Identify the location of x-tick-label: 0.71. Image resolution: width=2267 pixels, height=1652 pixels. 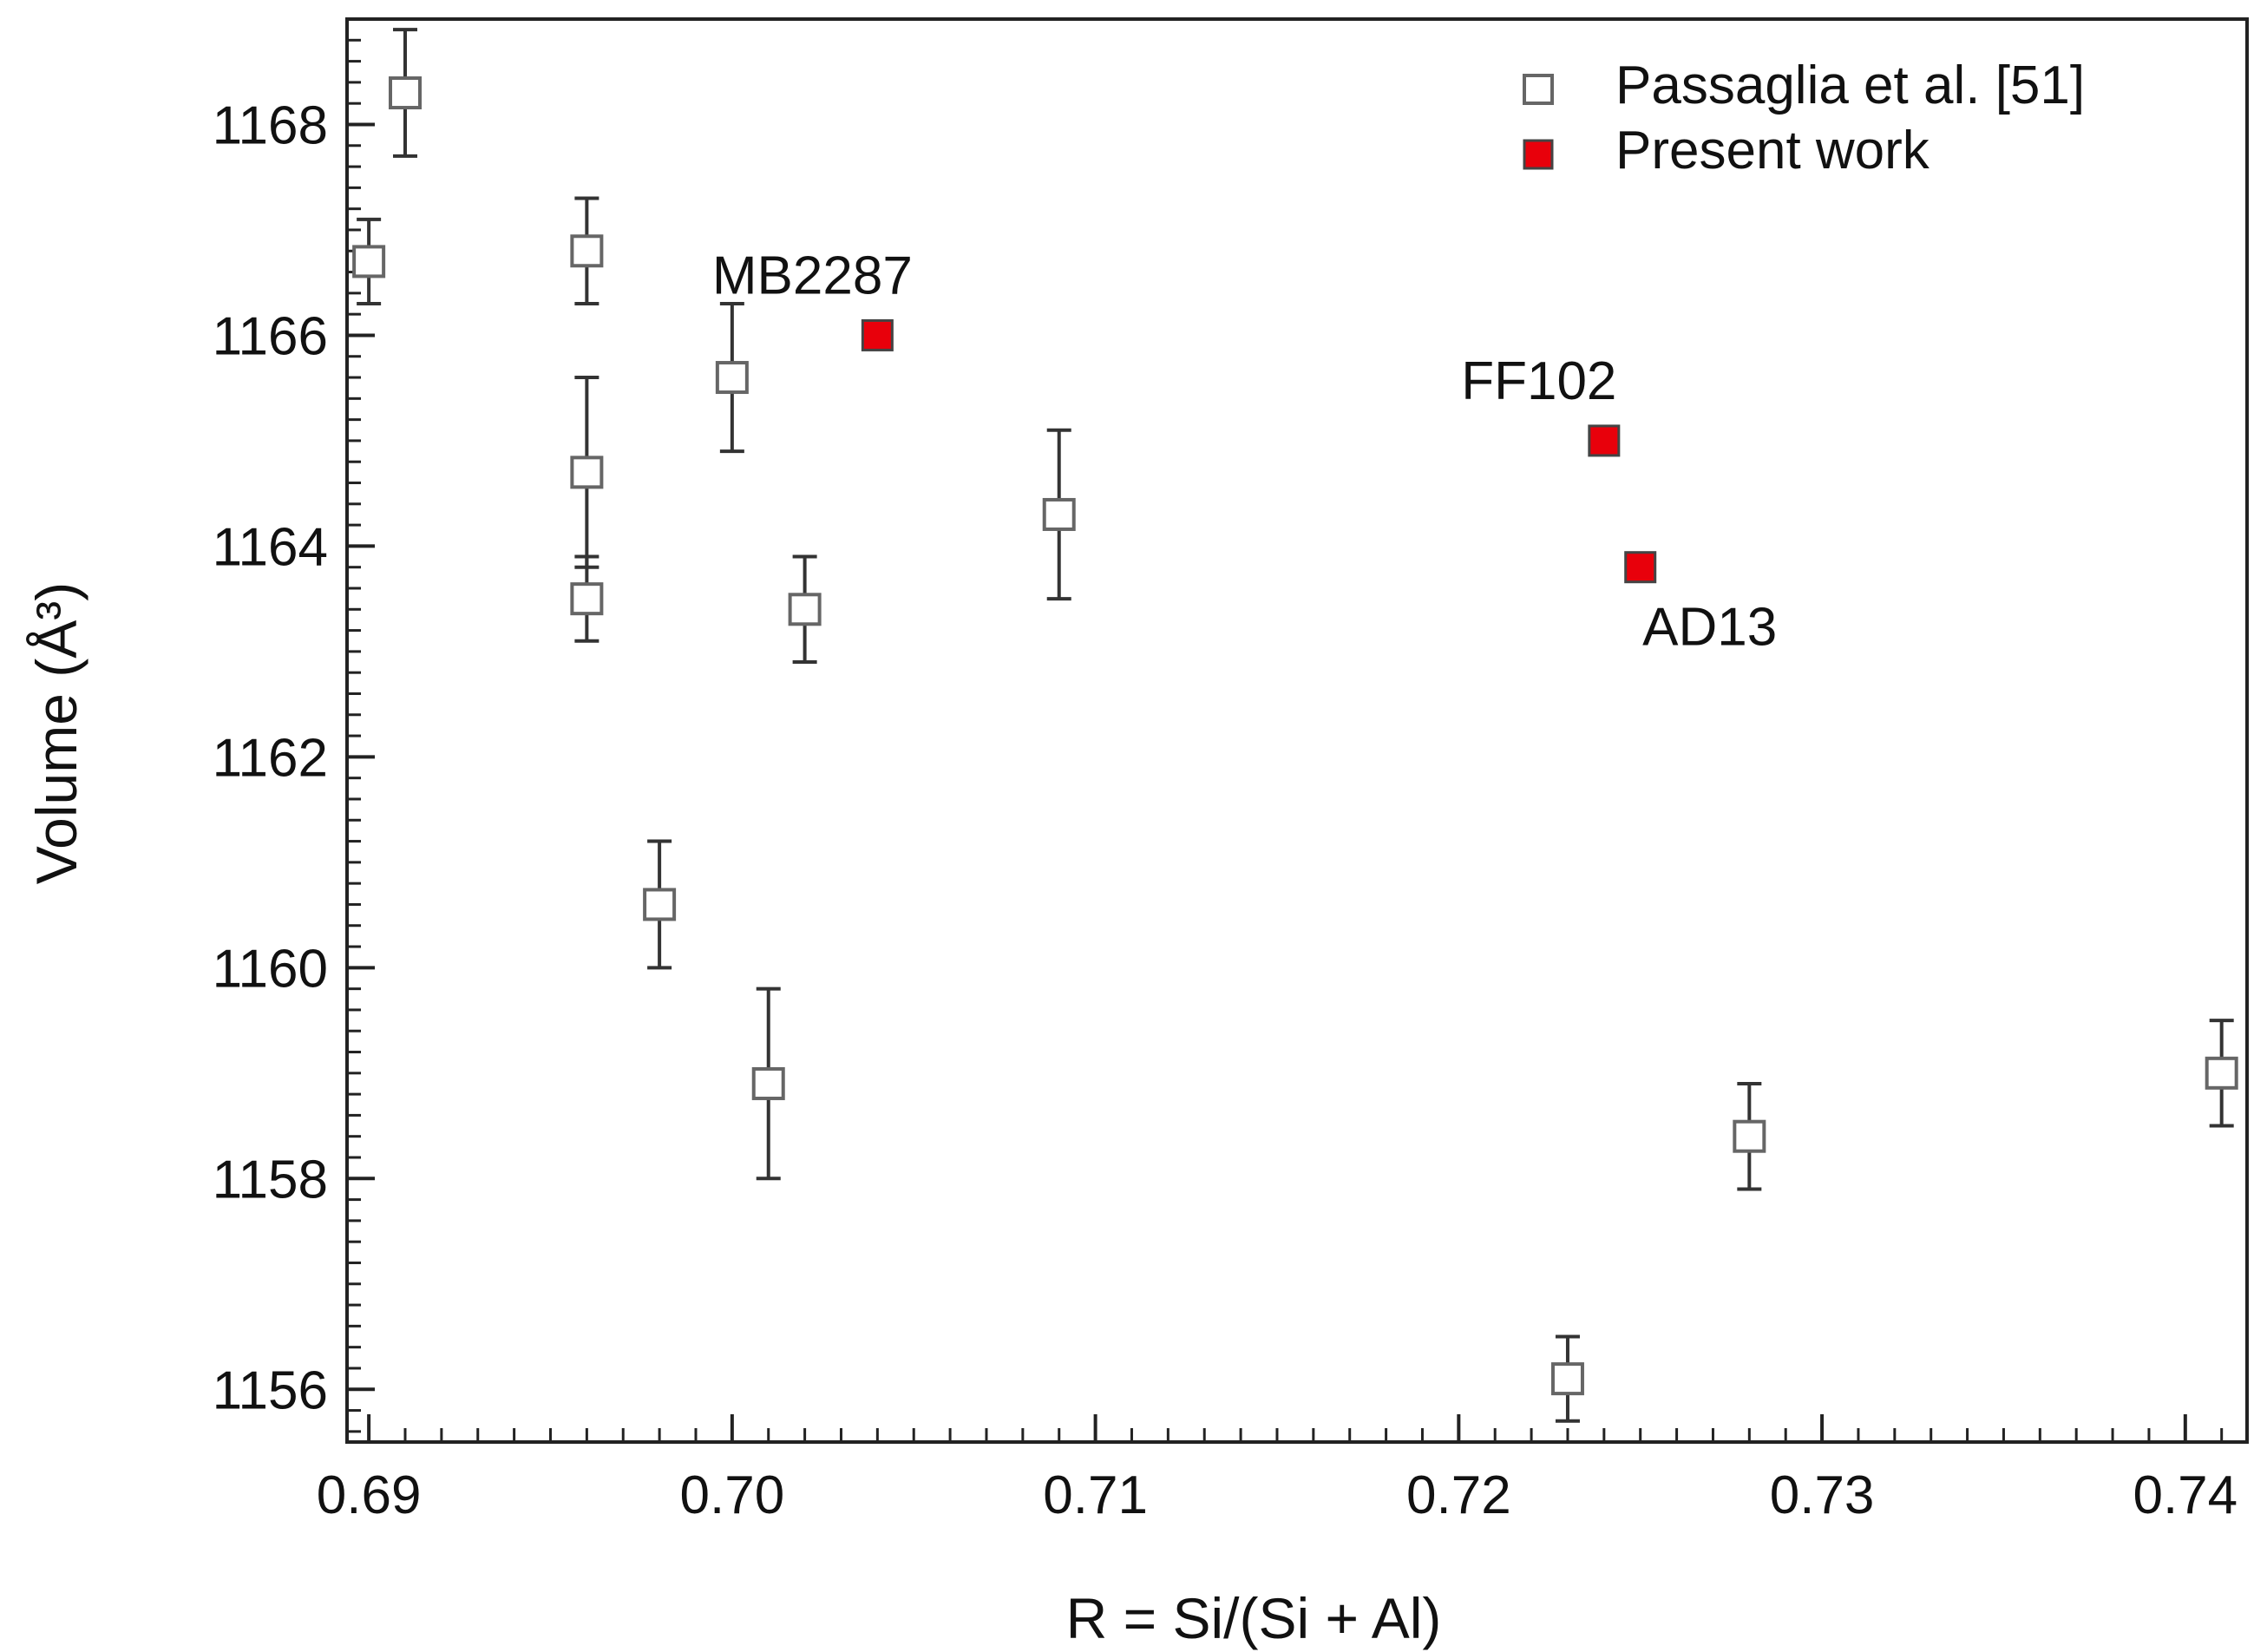
(1095, 1495).